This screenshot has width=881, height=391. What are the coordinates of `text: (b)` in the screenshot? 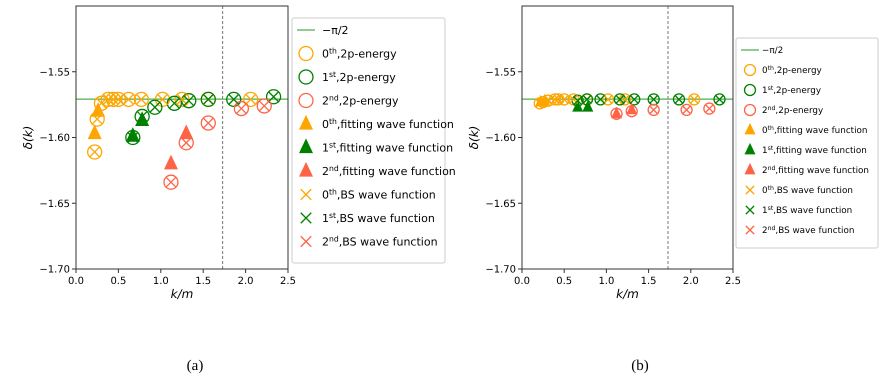 It's located at (640, 366).